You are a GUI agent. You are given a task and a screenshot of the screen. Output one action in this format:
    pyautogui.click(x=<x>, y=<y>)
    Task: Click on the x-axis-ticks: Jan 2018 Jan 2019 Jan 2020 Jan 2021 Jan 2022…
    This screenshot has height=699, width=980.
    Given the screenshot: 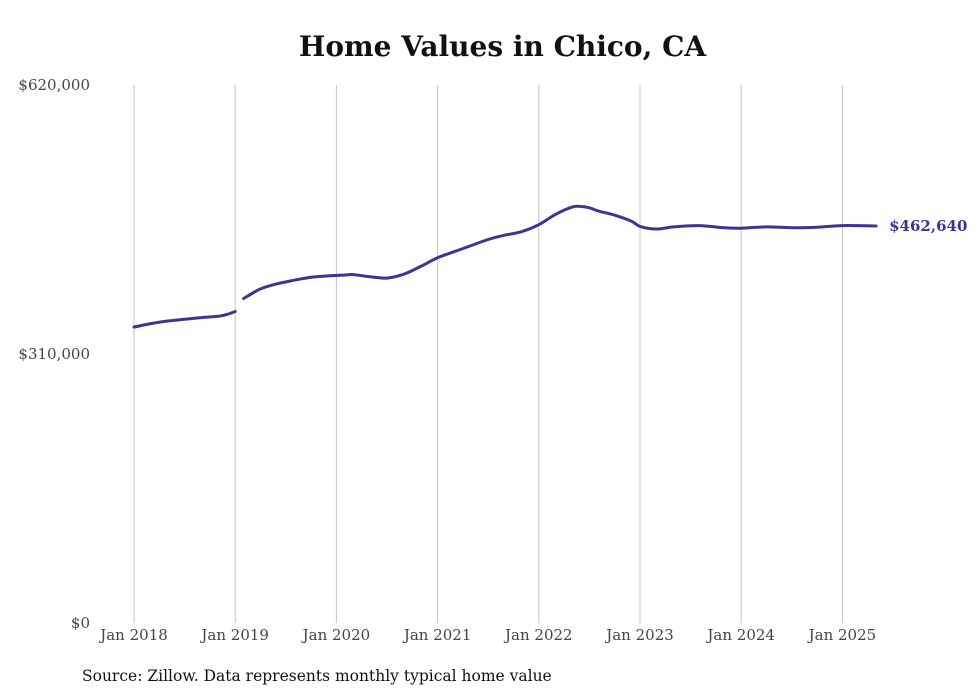 What is the action you would take?
    pyautogui.click(x=487, y=635)
    